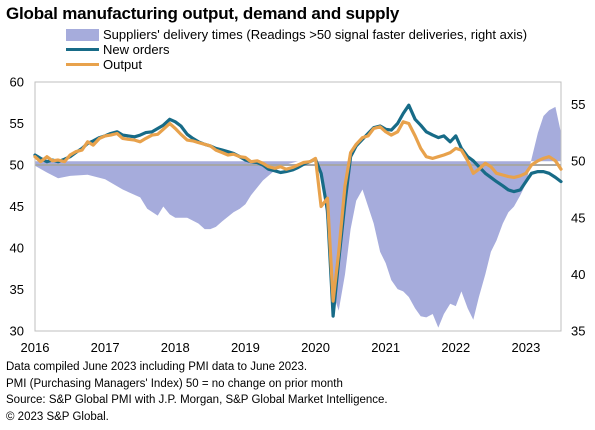  Describe the element at coordinates (578, 274) in the screenshot. I see `y-right-tick-label: 40` at that location.